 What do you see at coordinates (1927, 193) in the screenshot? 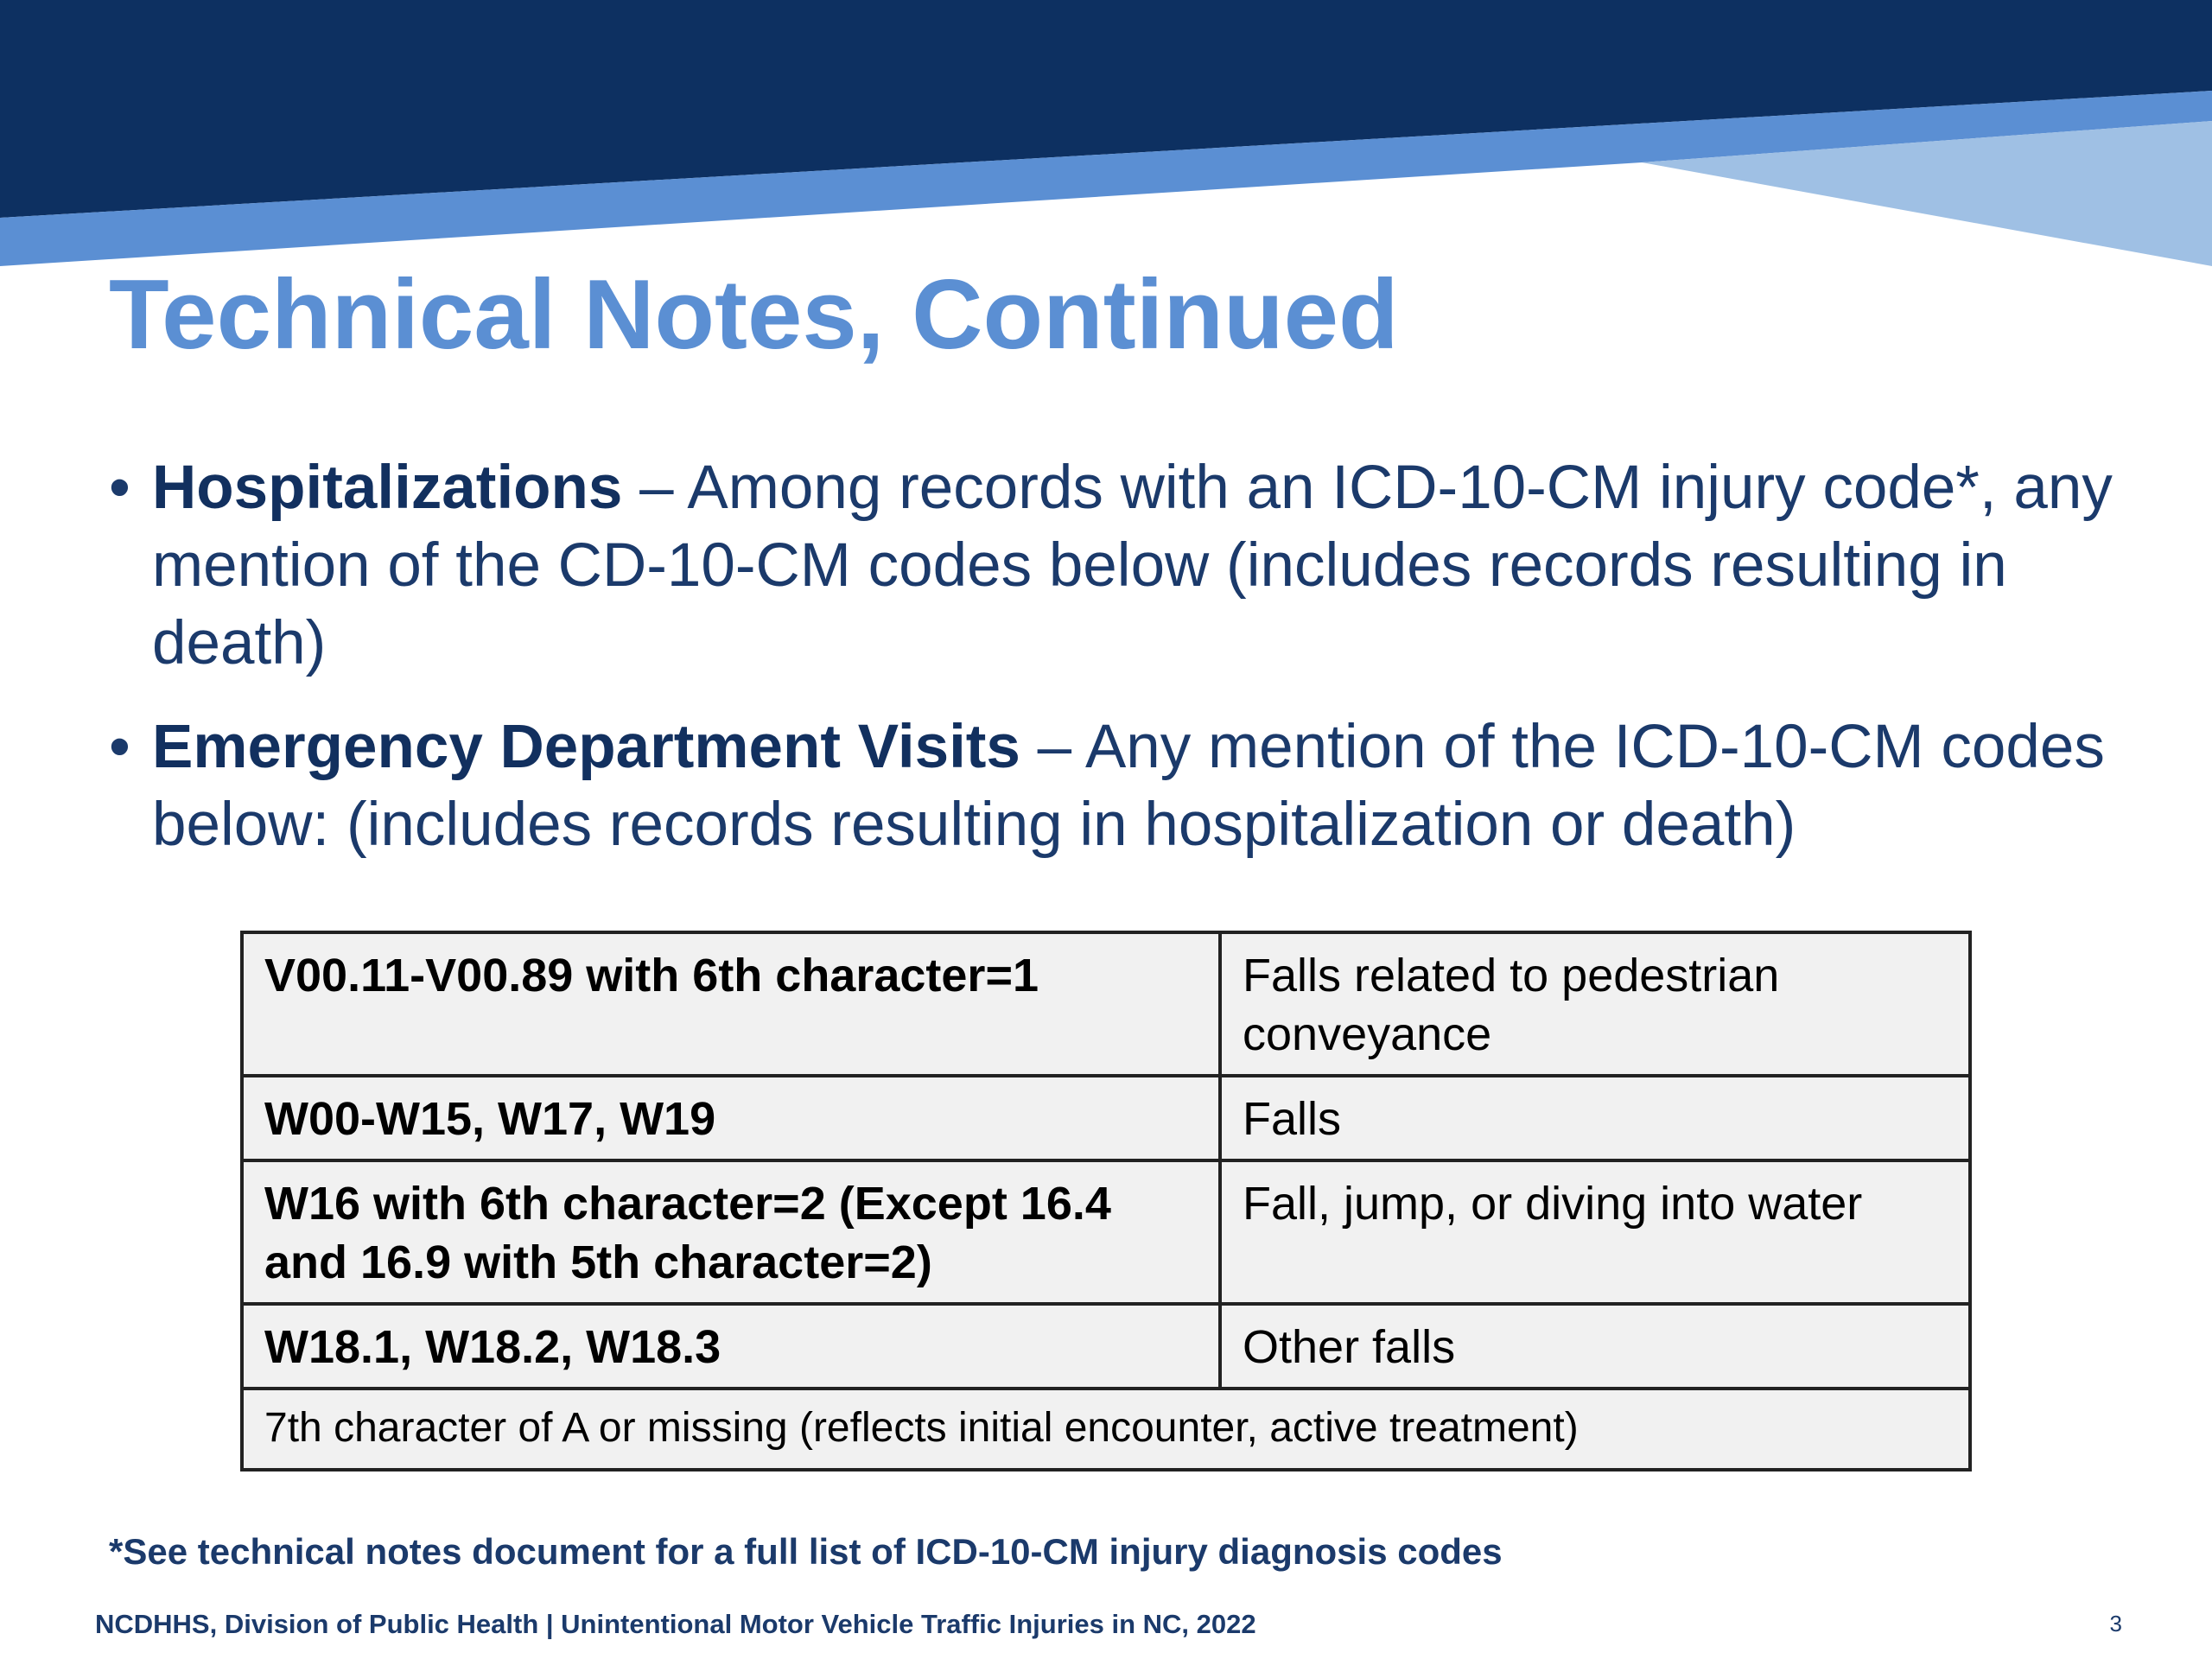
I see `banner-light-band` at bounding box center [1927, 193].